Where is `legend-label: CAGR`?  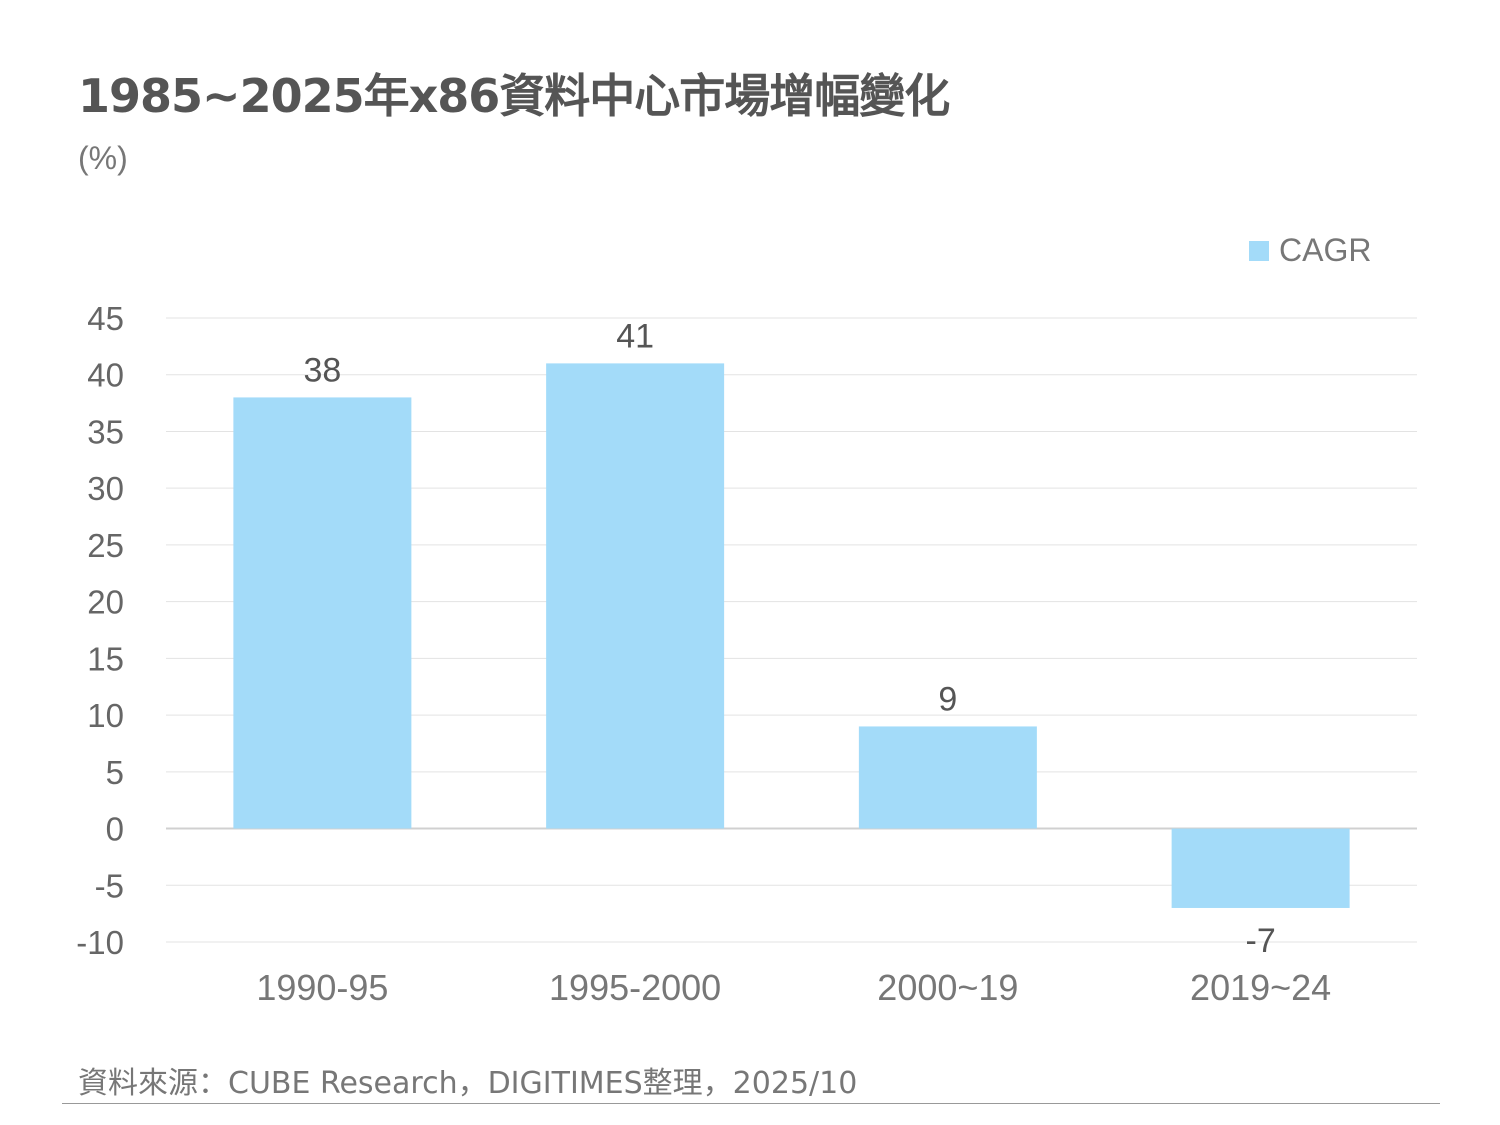 legend-label: CAGR is located at coordinates (1325, 250).